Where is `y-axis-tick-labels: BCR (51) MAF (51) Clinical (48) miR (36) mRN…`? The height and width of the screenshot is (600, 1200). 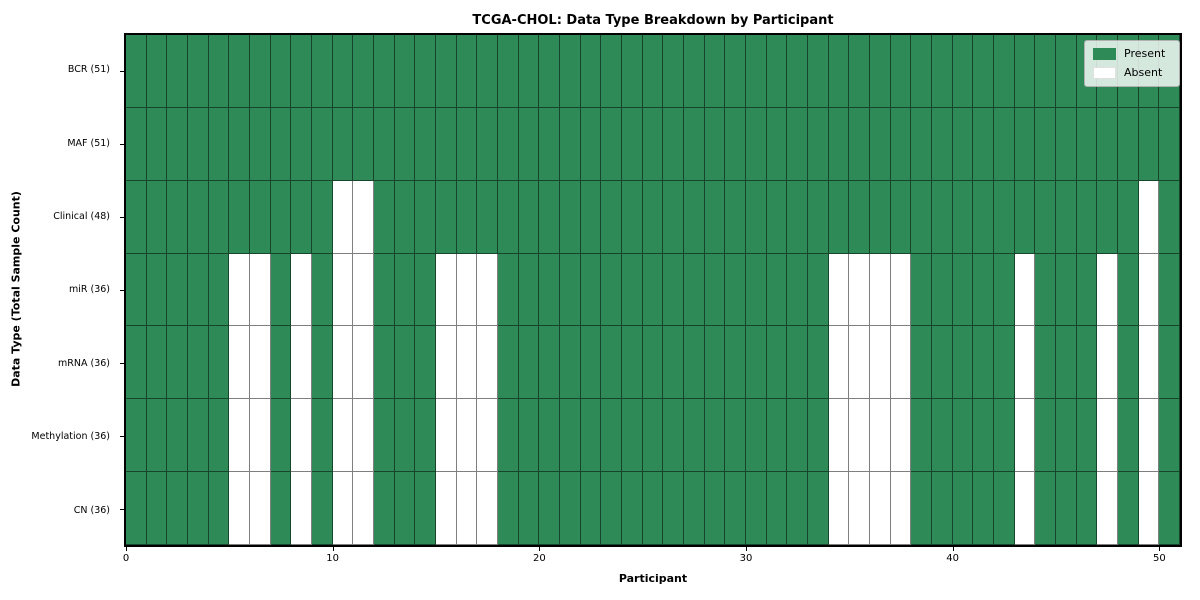
y-axis-tick-labels: BCR (51) MAF (51) Clinical (48) miR (36) mRN… is located at coordinates (59, 290).